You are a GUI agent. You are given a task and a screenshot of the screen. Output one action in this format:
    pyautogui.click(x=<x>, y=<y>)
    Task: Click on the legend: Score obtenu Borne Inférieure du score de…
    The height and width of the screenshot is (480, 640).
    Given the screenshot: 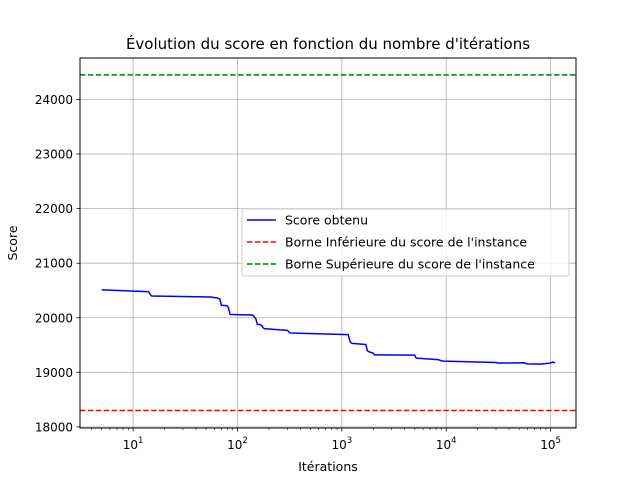 What is the action you would take?
    pyautogui.click(x=405, y=242)
    